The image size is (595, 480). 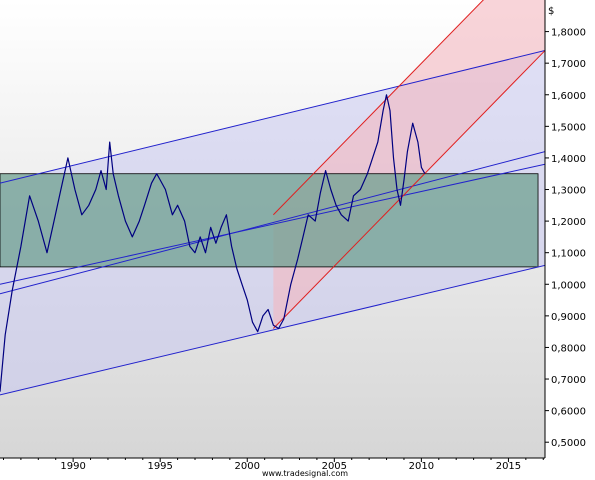 I want to click on y-tick-label: 1,2000, so click(x=568, y=222).